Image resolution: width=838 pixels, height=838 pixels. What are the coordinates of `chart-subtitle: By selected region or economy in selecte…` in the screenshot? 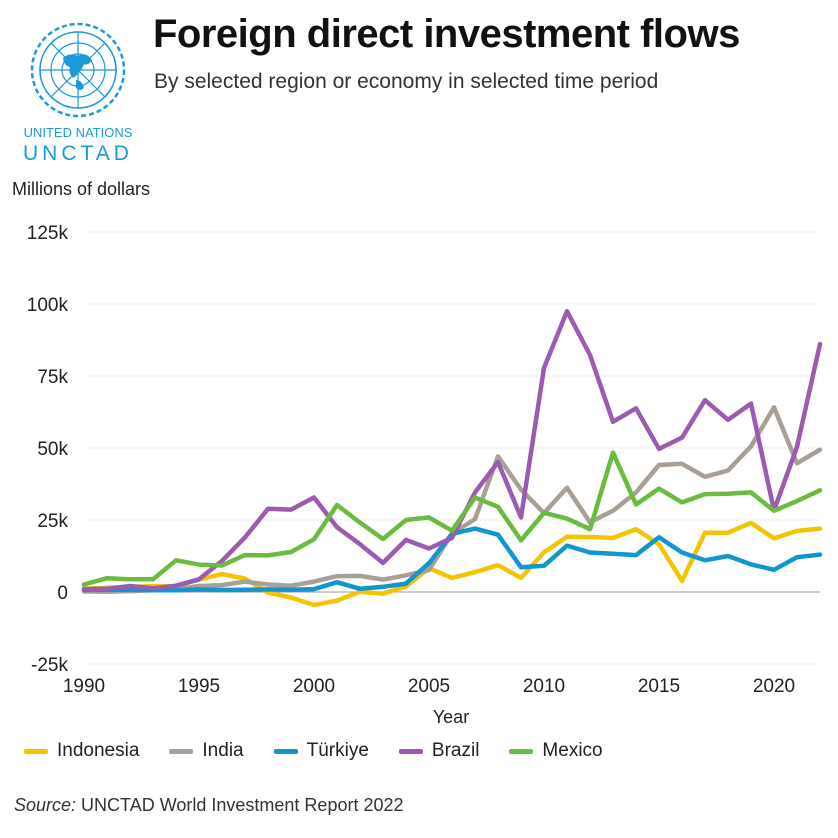 It's located at (406, 81).